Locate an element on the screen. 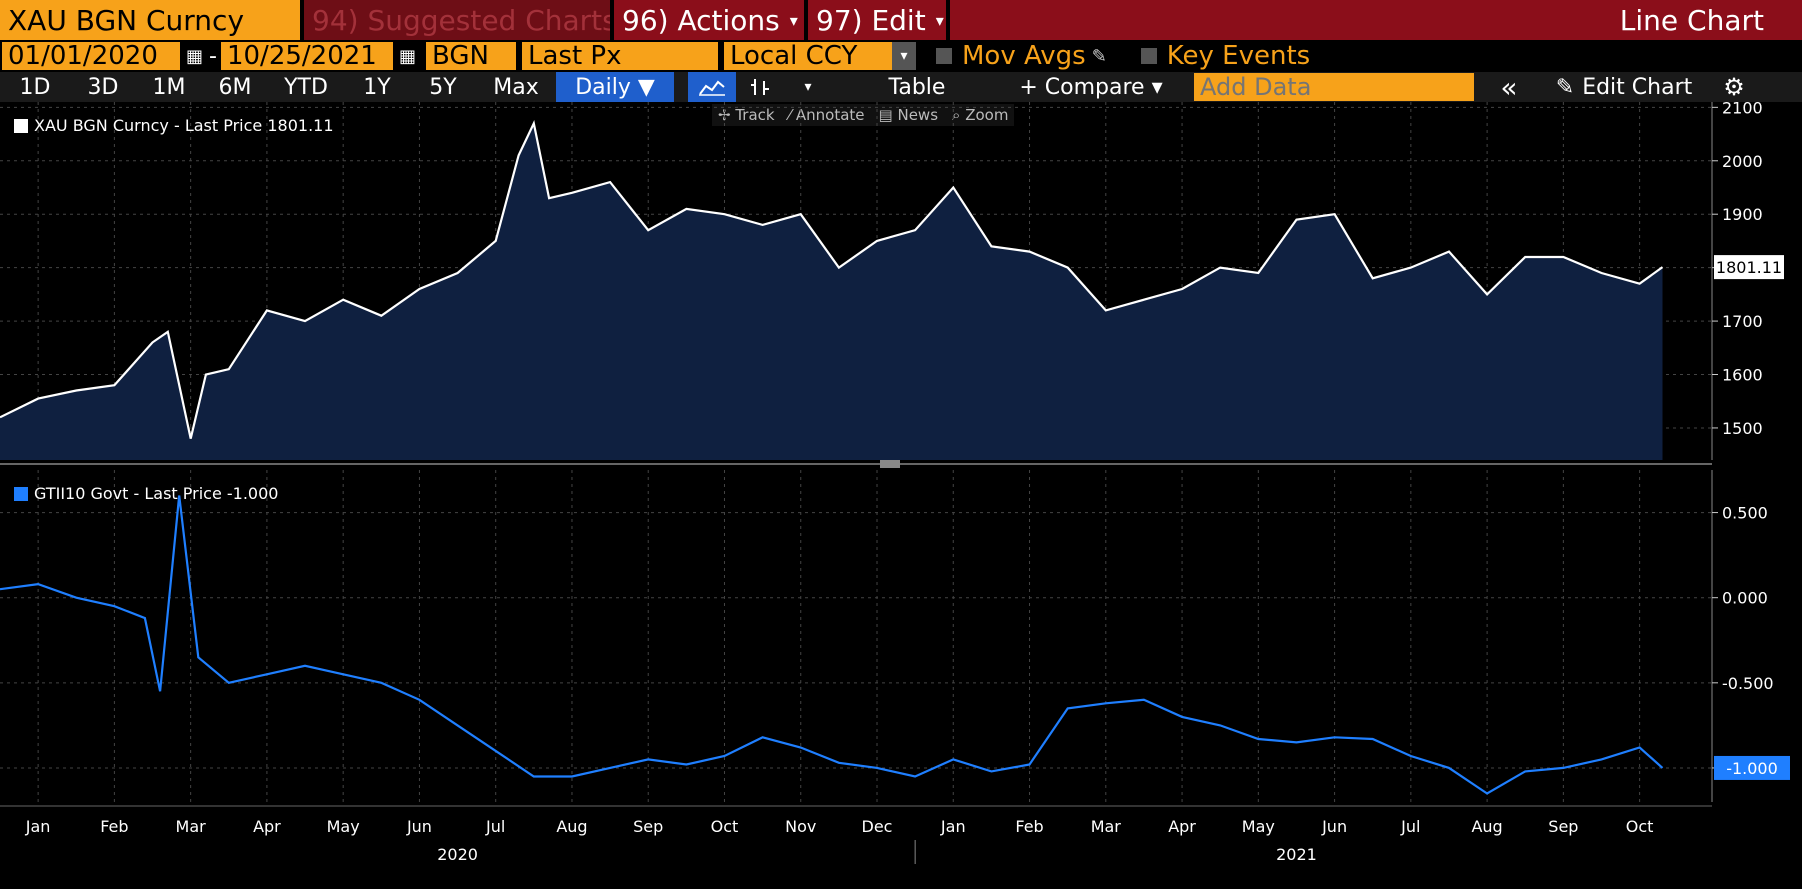 Image resolution: width=1802 pixels, height=889 pixels. table-button: Table is located at coordinates (917, 87).